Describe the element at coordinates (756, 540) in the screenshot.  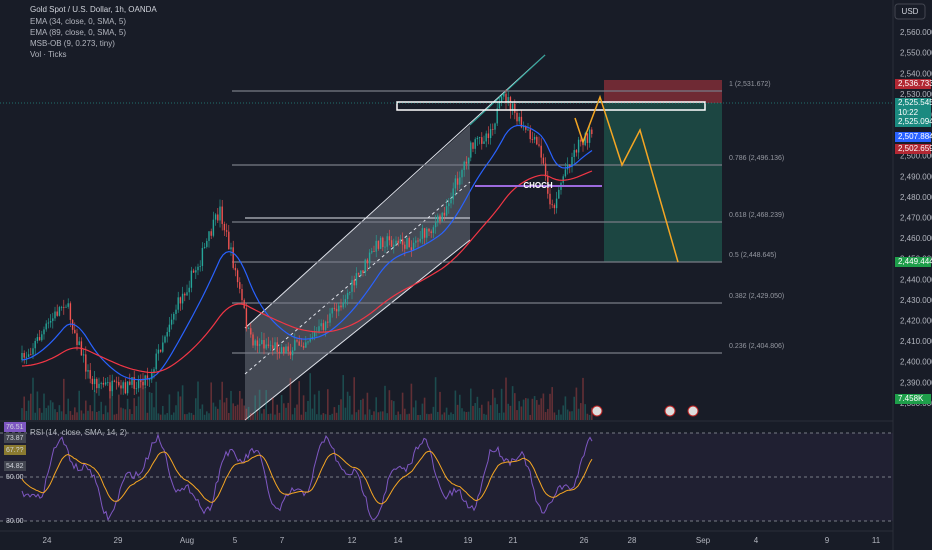
I see `date-tick: 4` at that location.